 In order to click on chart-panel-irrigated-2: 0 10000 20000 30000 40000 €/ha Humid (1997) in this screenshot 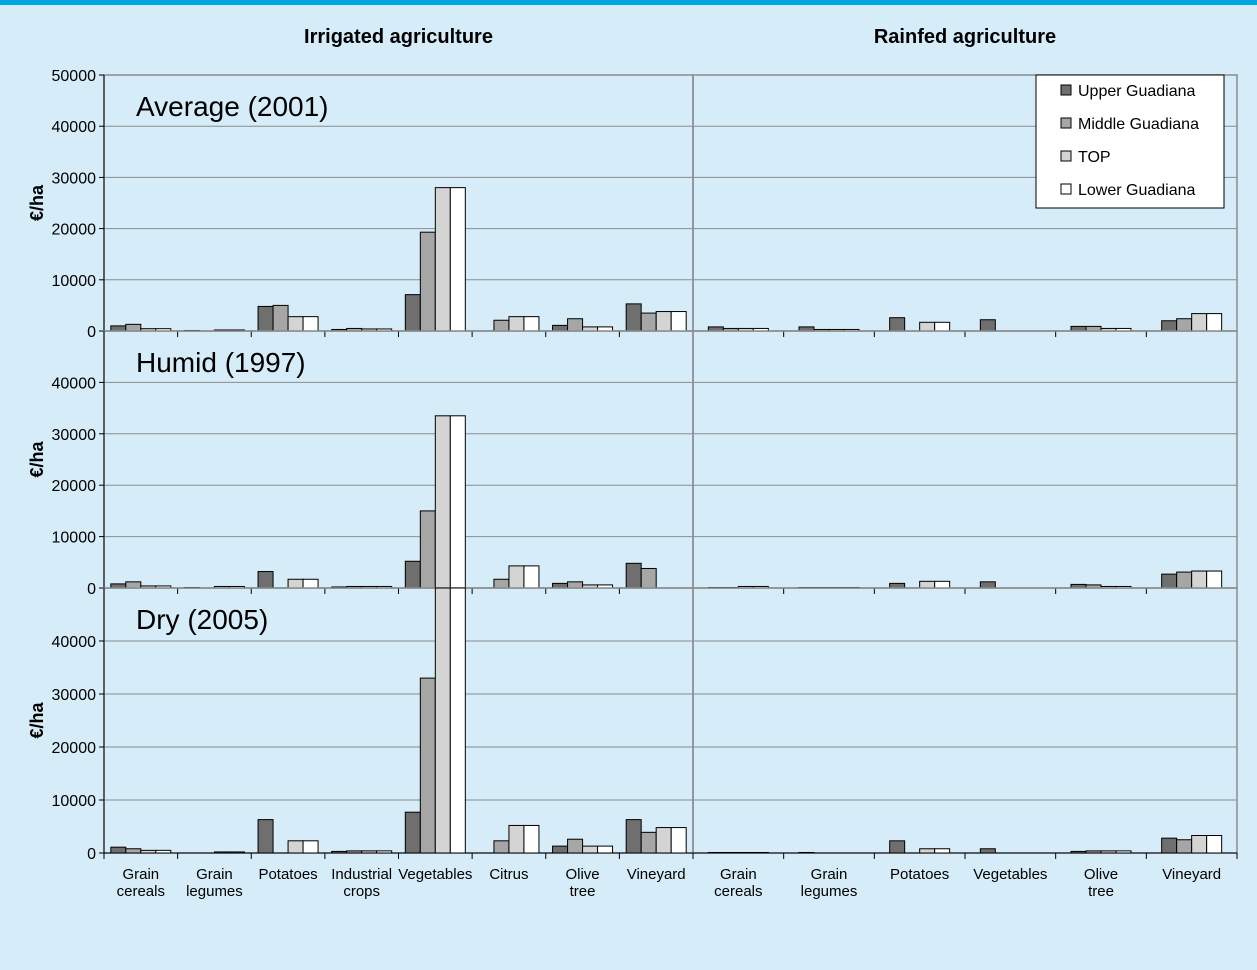, I will do `click(360, 464)`.